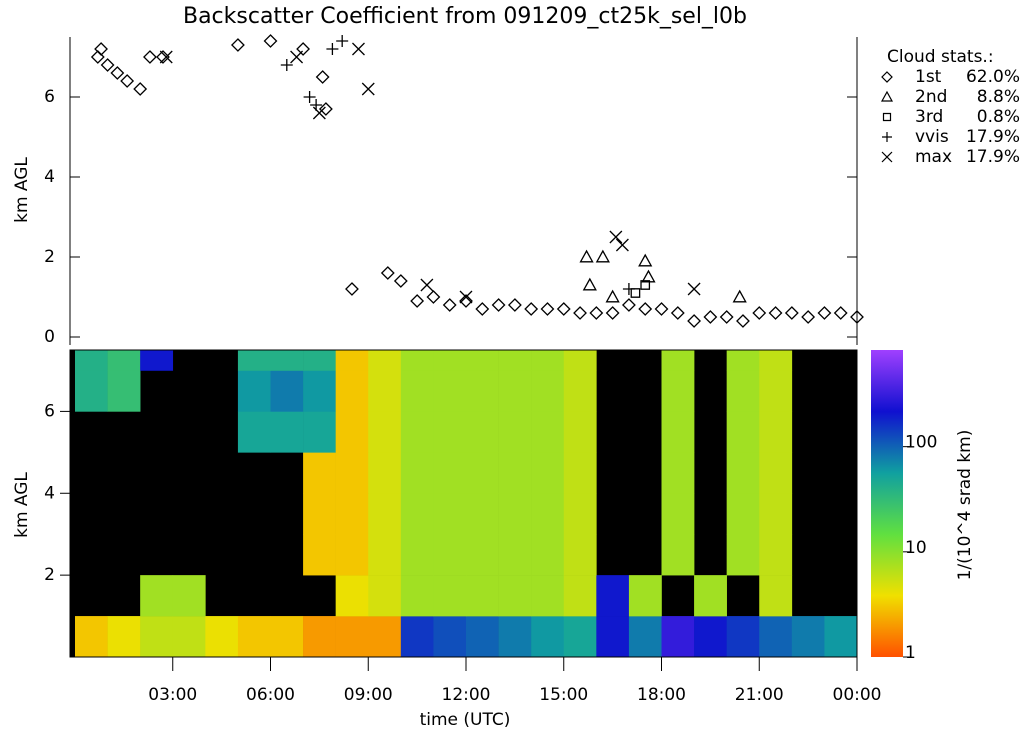 This screenshot has width=1022, height=730. What do you see at coordinates (172, 695) in the screenshot?
I see `x-tick-label: 03:00` at bounding box center [172, 695].